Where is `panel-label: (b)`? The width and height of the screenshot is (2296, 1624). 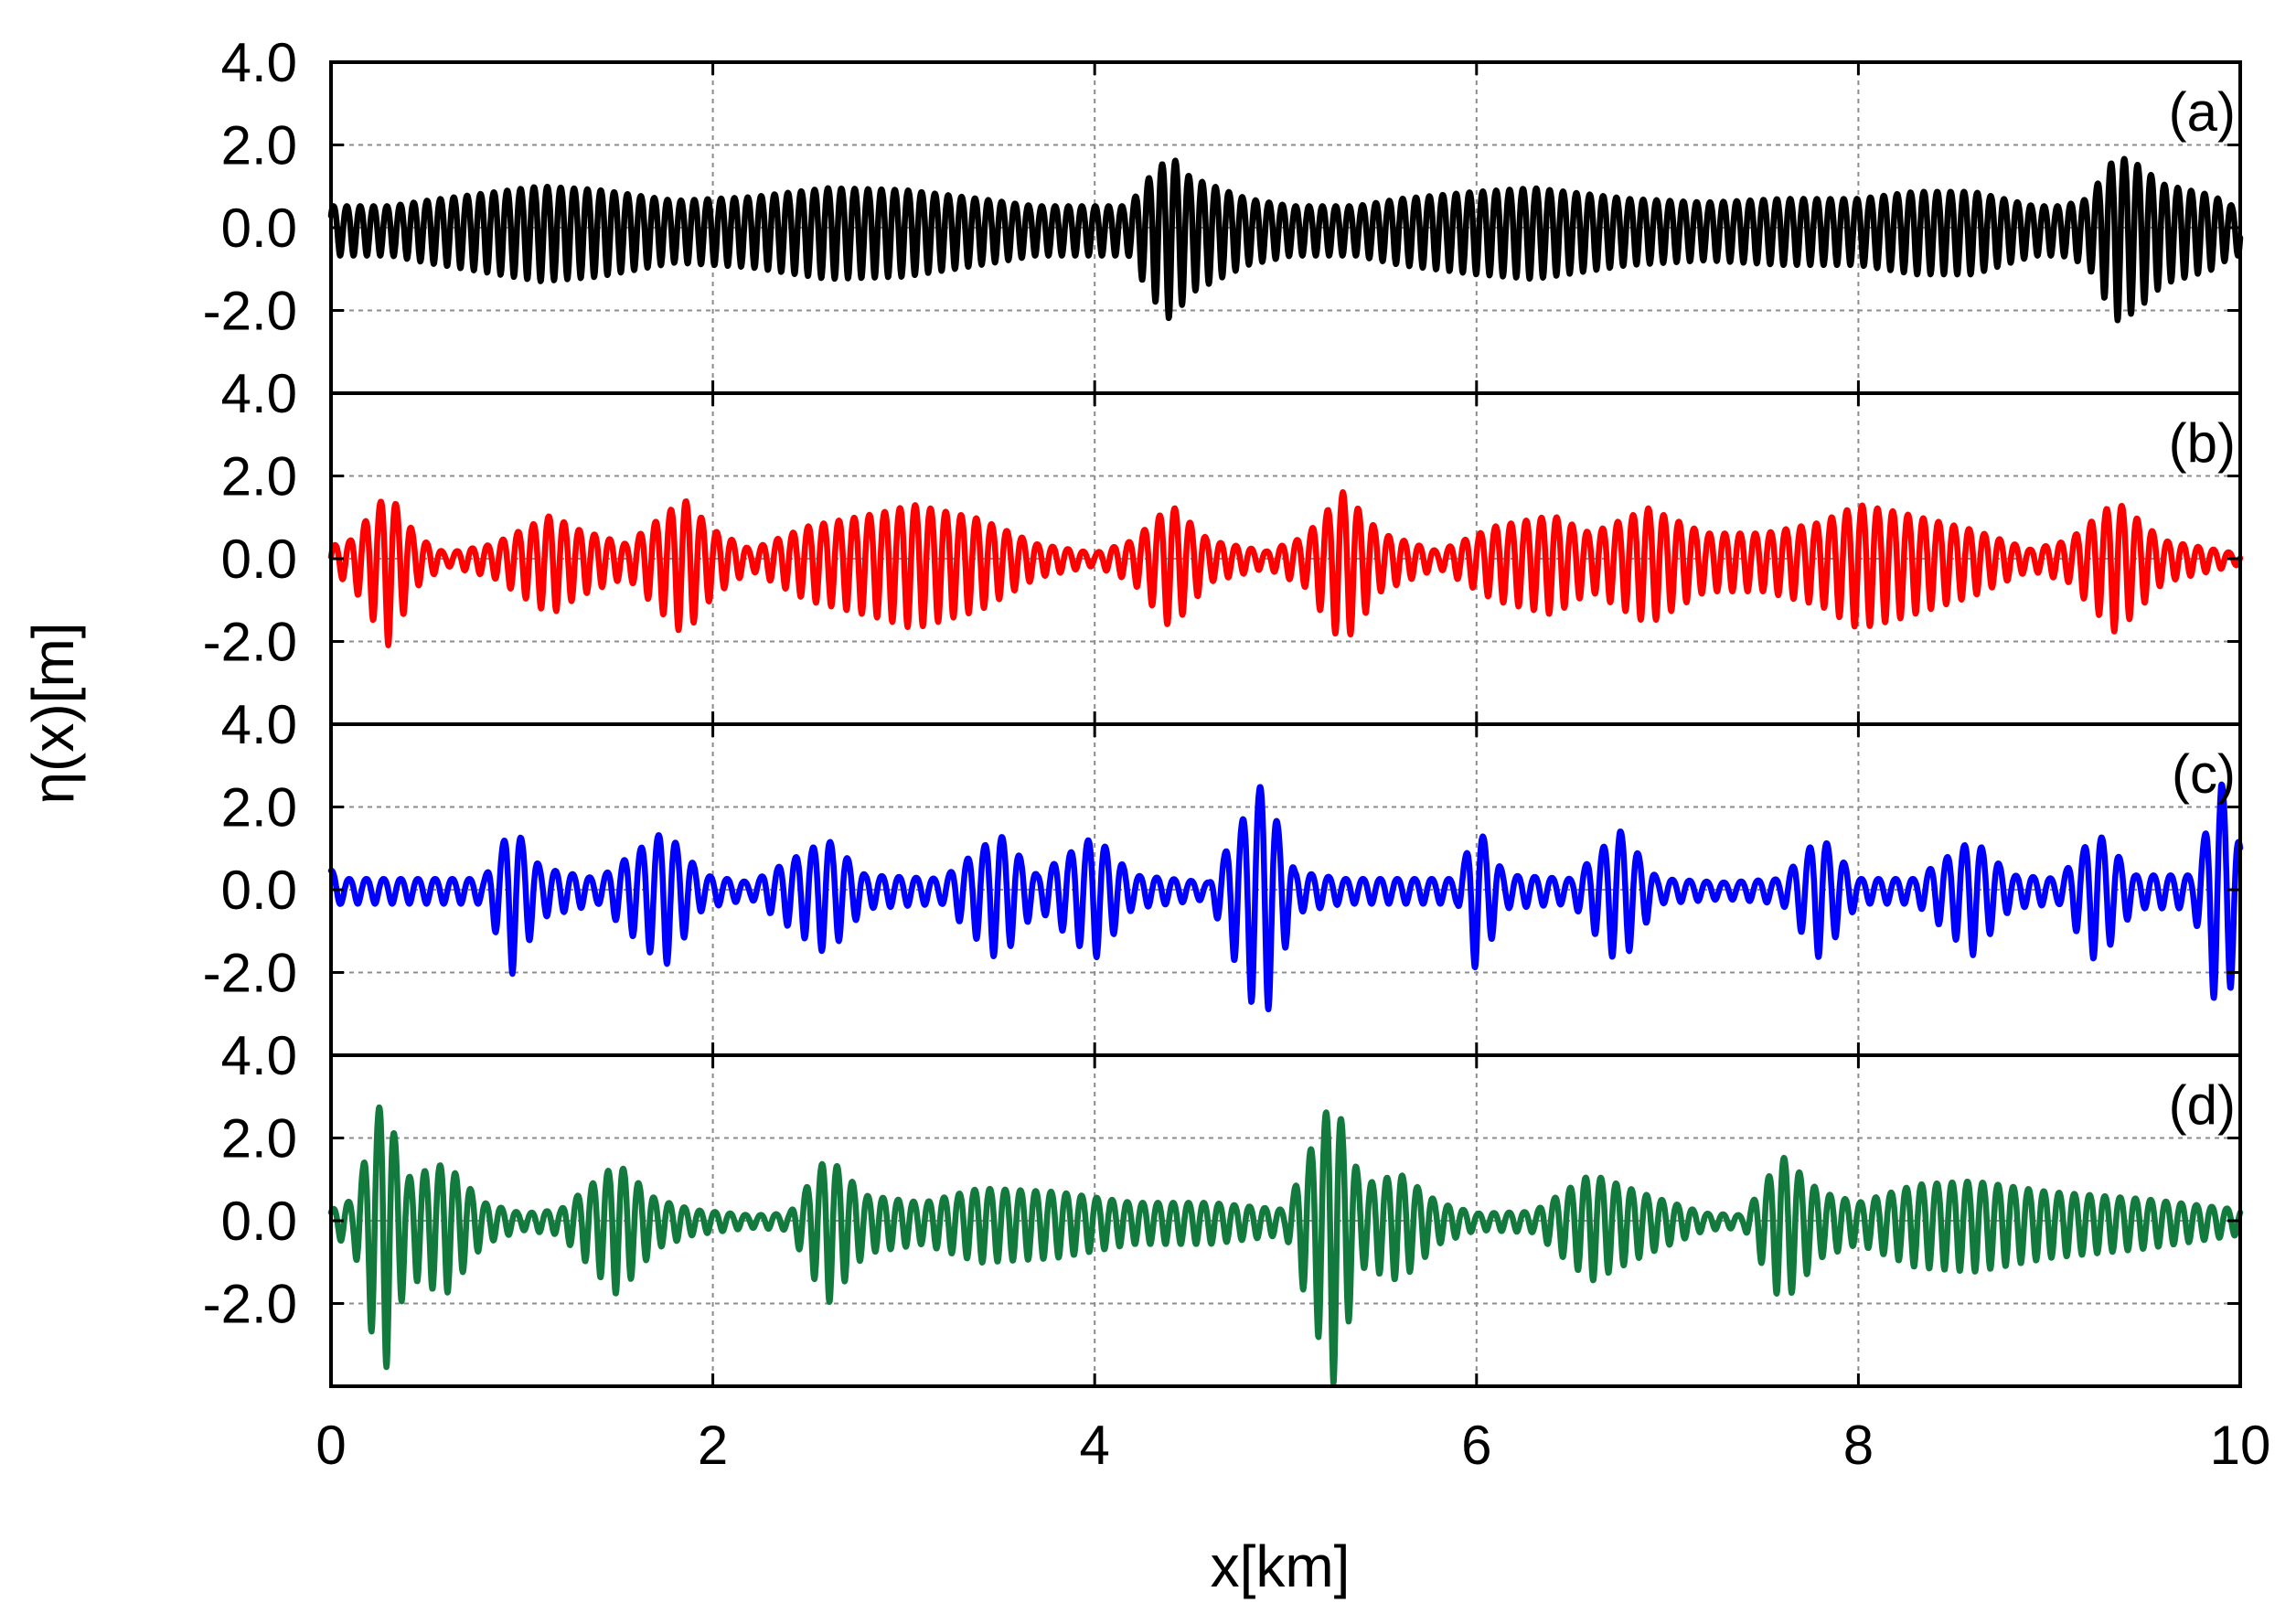 panel-label: (b) is located at coordinates (2202, 443).